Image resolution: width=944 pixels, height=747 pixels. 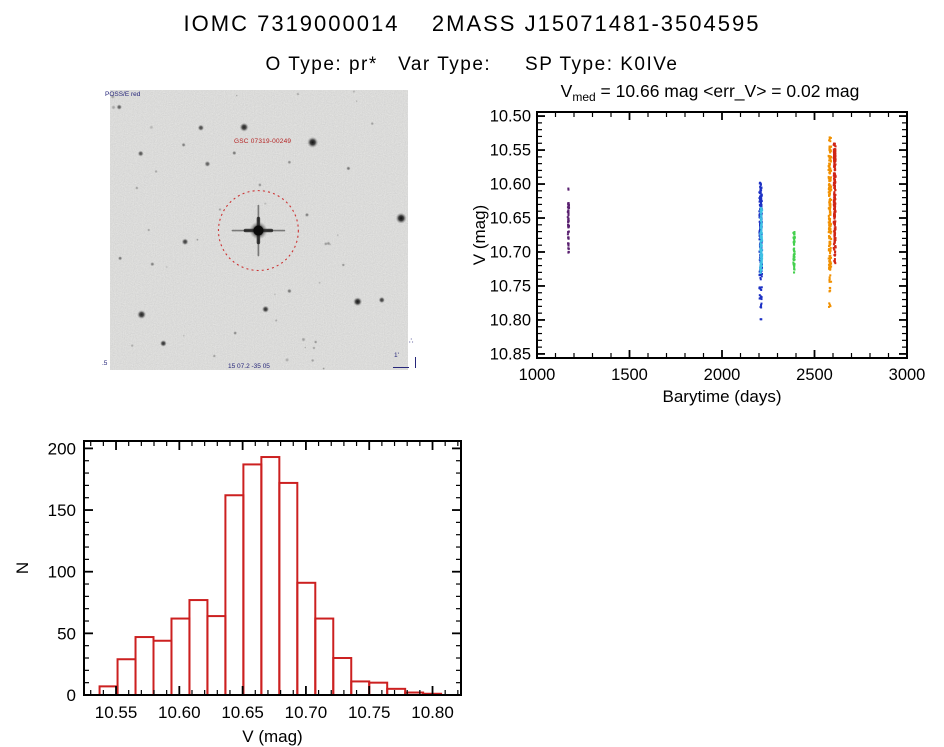 What do you see at coordinates (415, 362) in the screenshot?
I see `scale-bar-tick` at bounding box center [415, 362].